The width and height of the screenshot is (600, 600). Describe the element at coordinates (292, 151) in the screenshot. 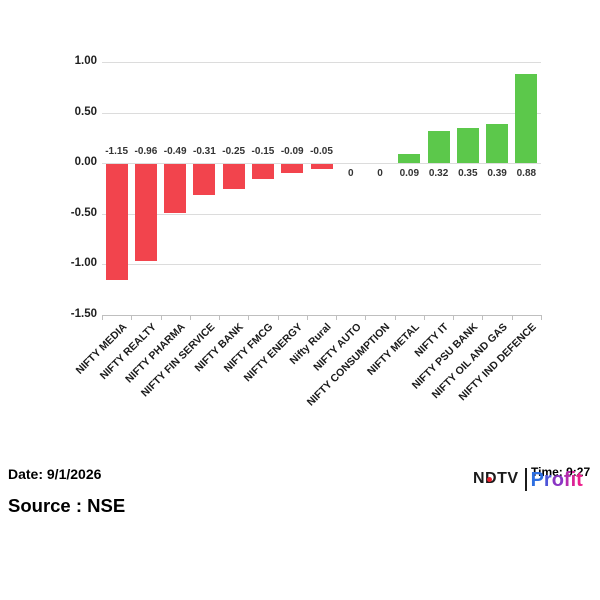

I see `bar-value-label: -0.09` at that location.